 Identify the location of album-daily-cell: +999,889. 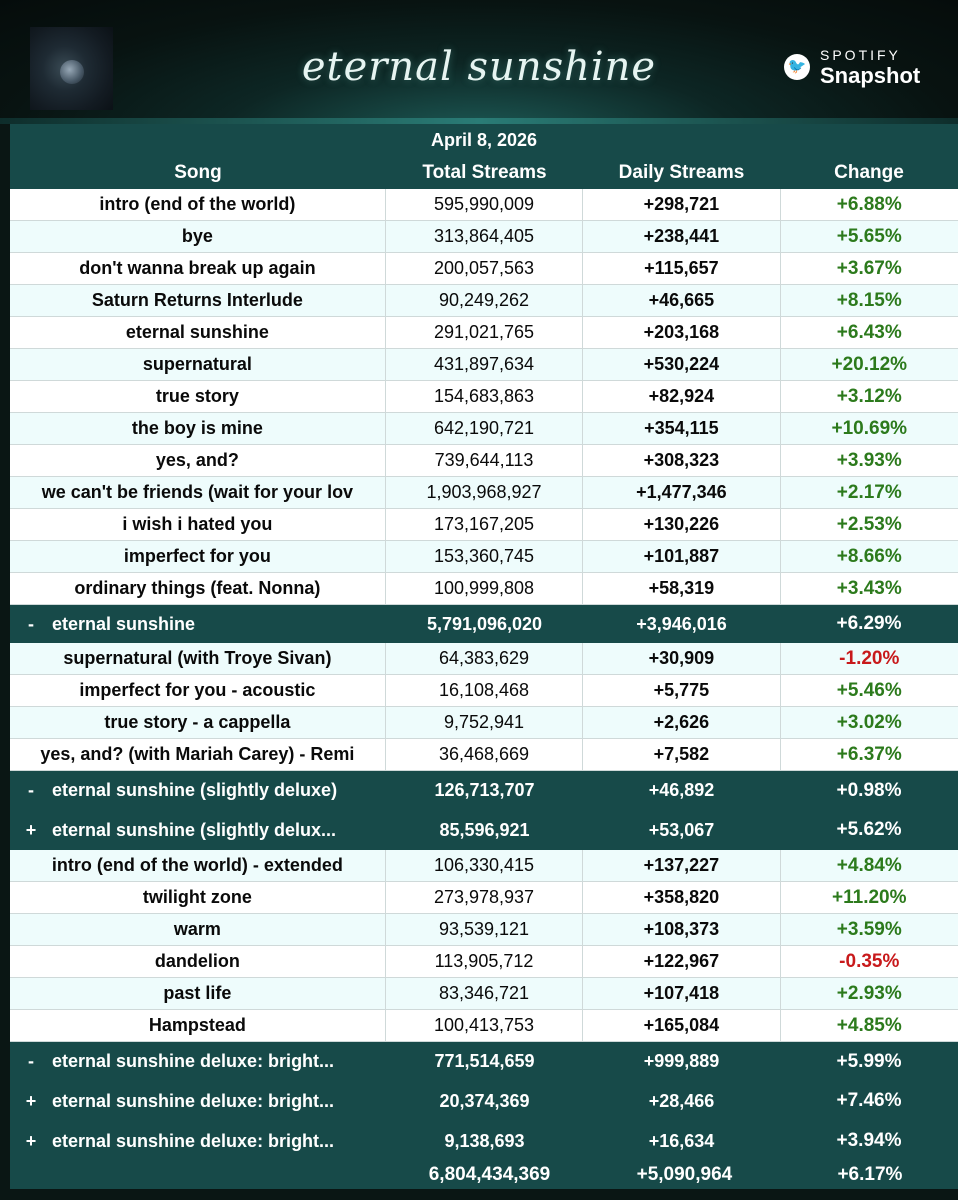
(681, 1061).